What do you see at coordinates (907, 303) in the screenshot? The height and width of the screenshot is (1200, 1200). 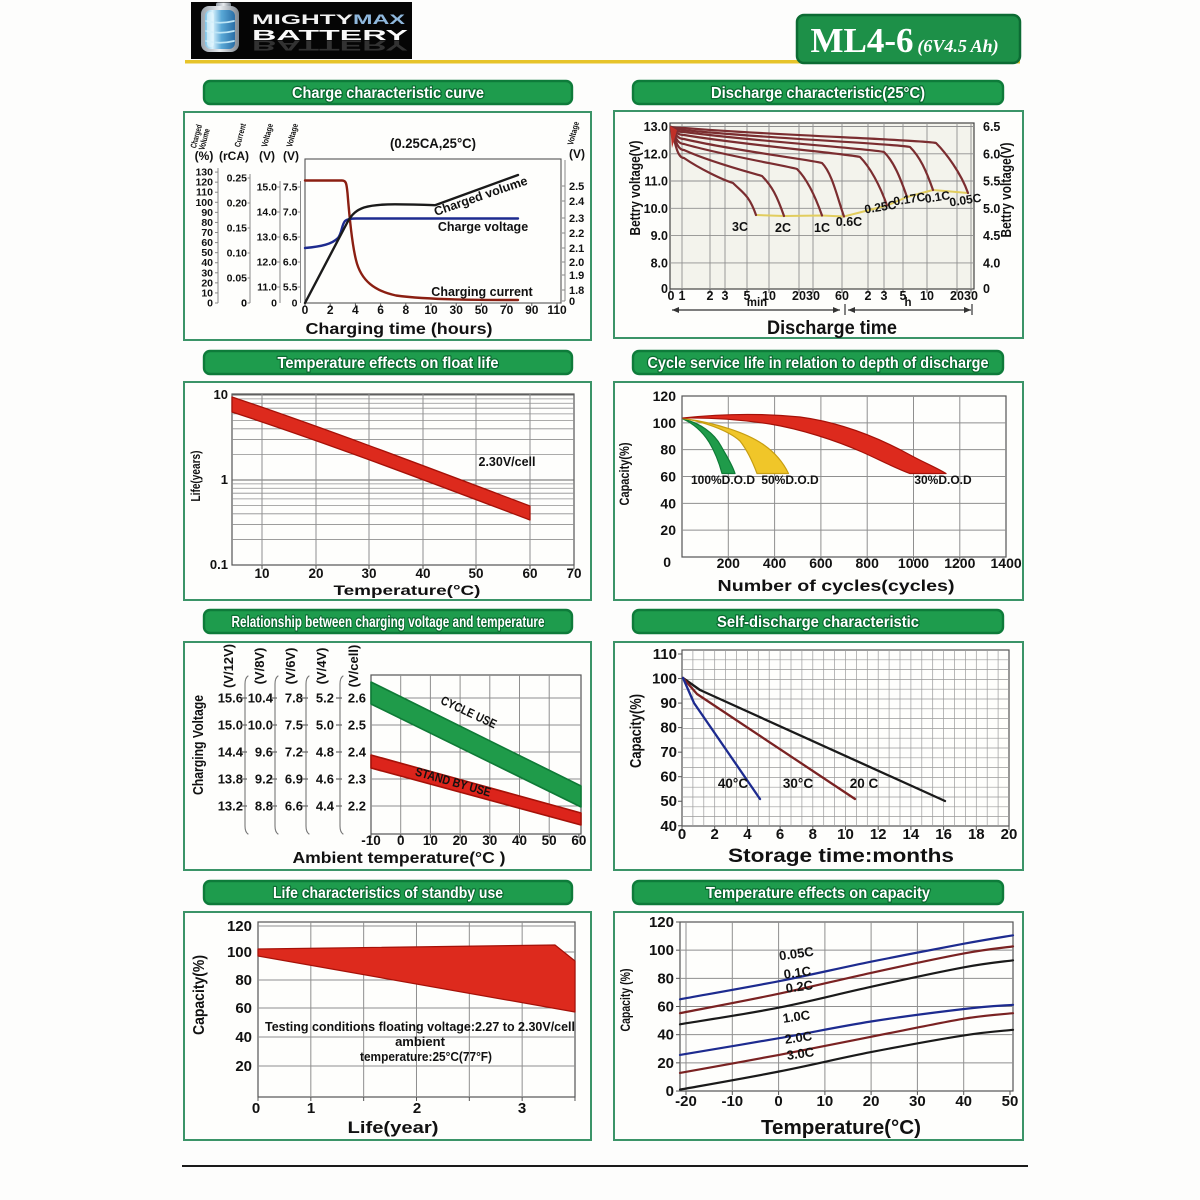 I see `svg-text: h` at bounding box center [907, 303].